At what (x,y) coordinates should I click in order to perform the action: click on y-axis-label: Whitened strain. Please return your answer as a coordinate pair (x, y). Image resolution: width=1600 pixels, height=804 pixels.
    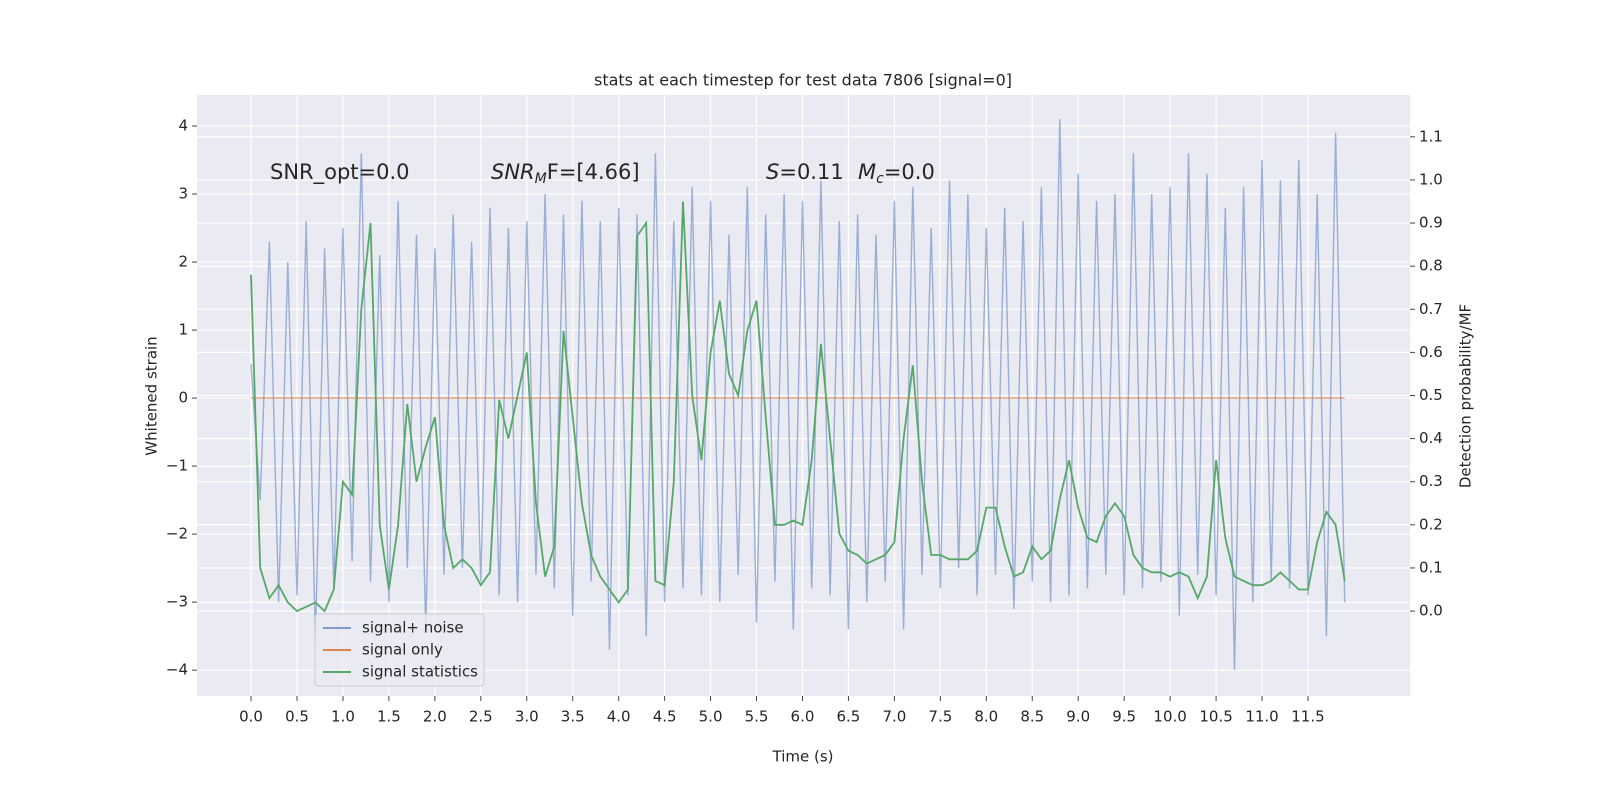
    Looking at the image, I should click on (152, 395).